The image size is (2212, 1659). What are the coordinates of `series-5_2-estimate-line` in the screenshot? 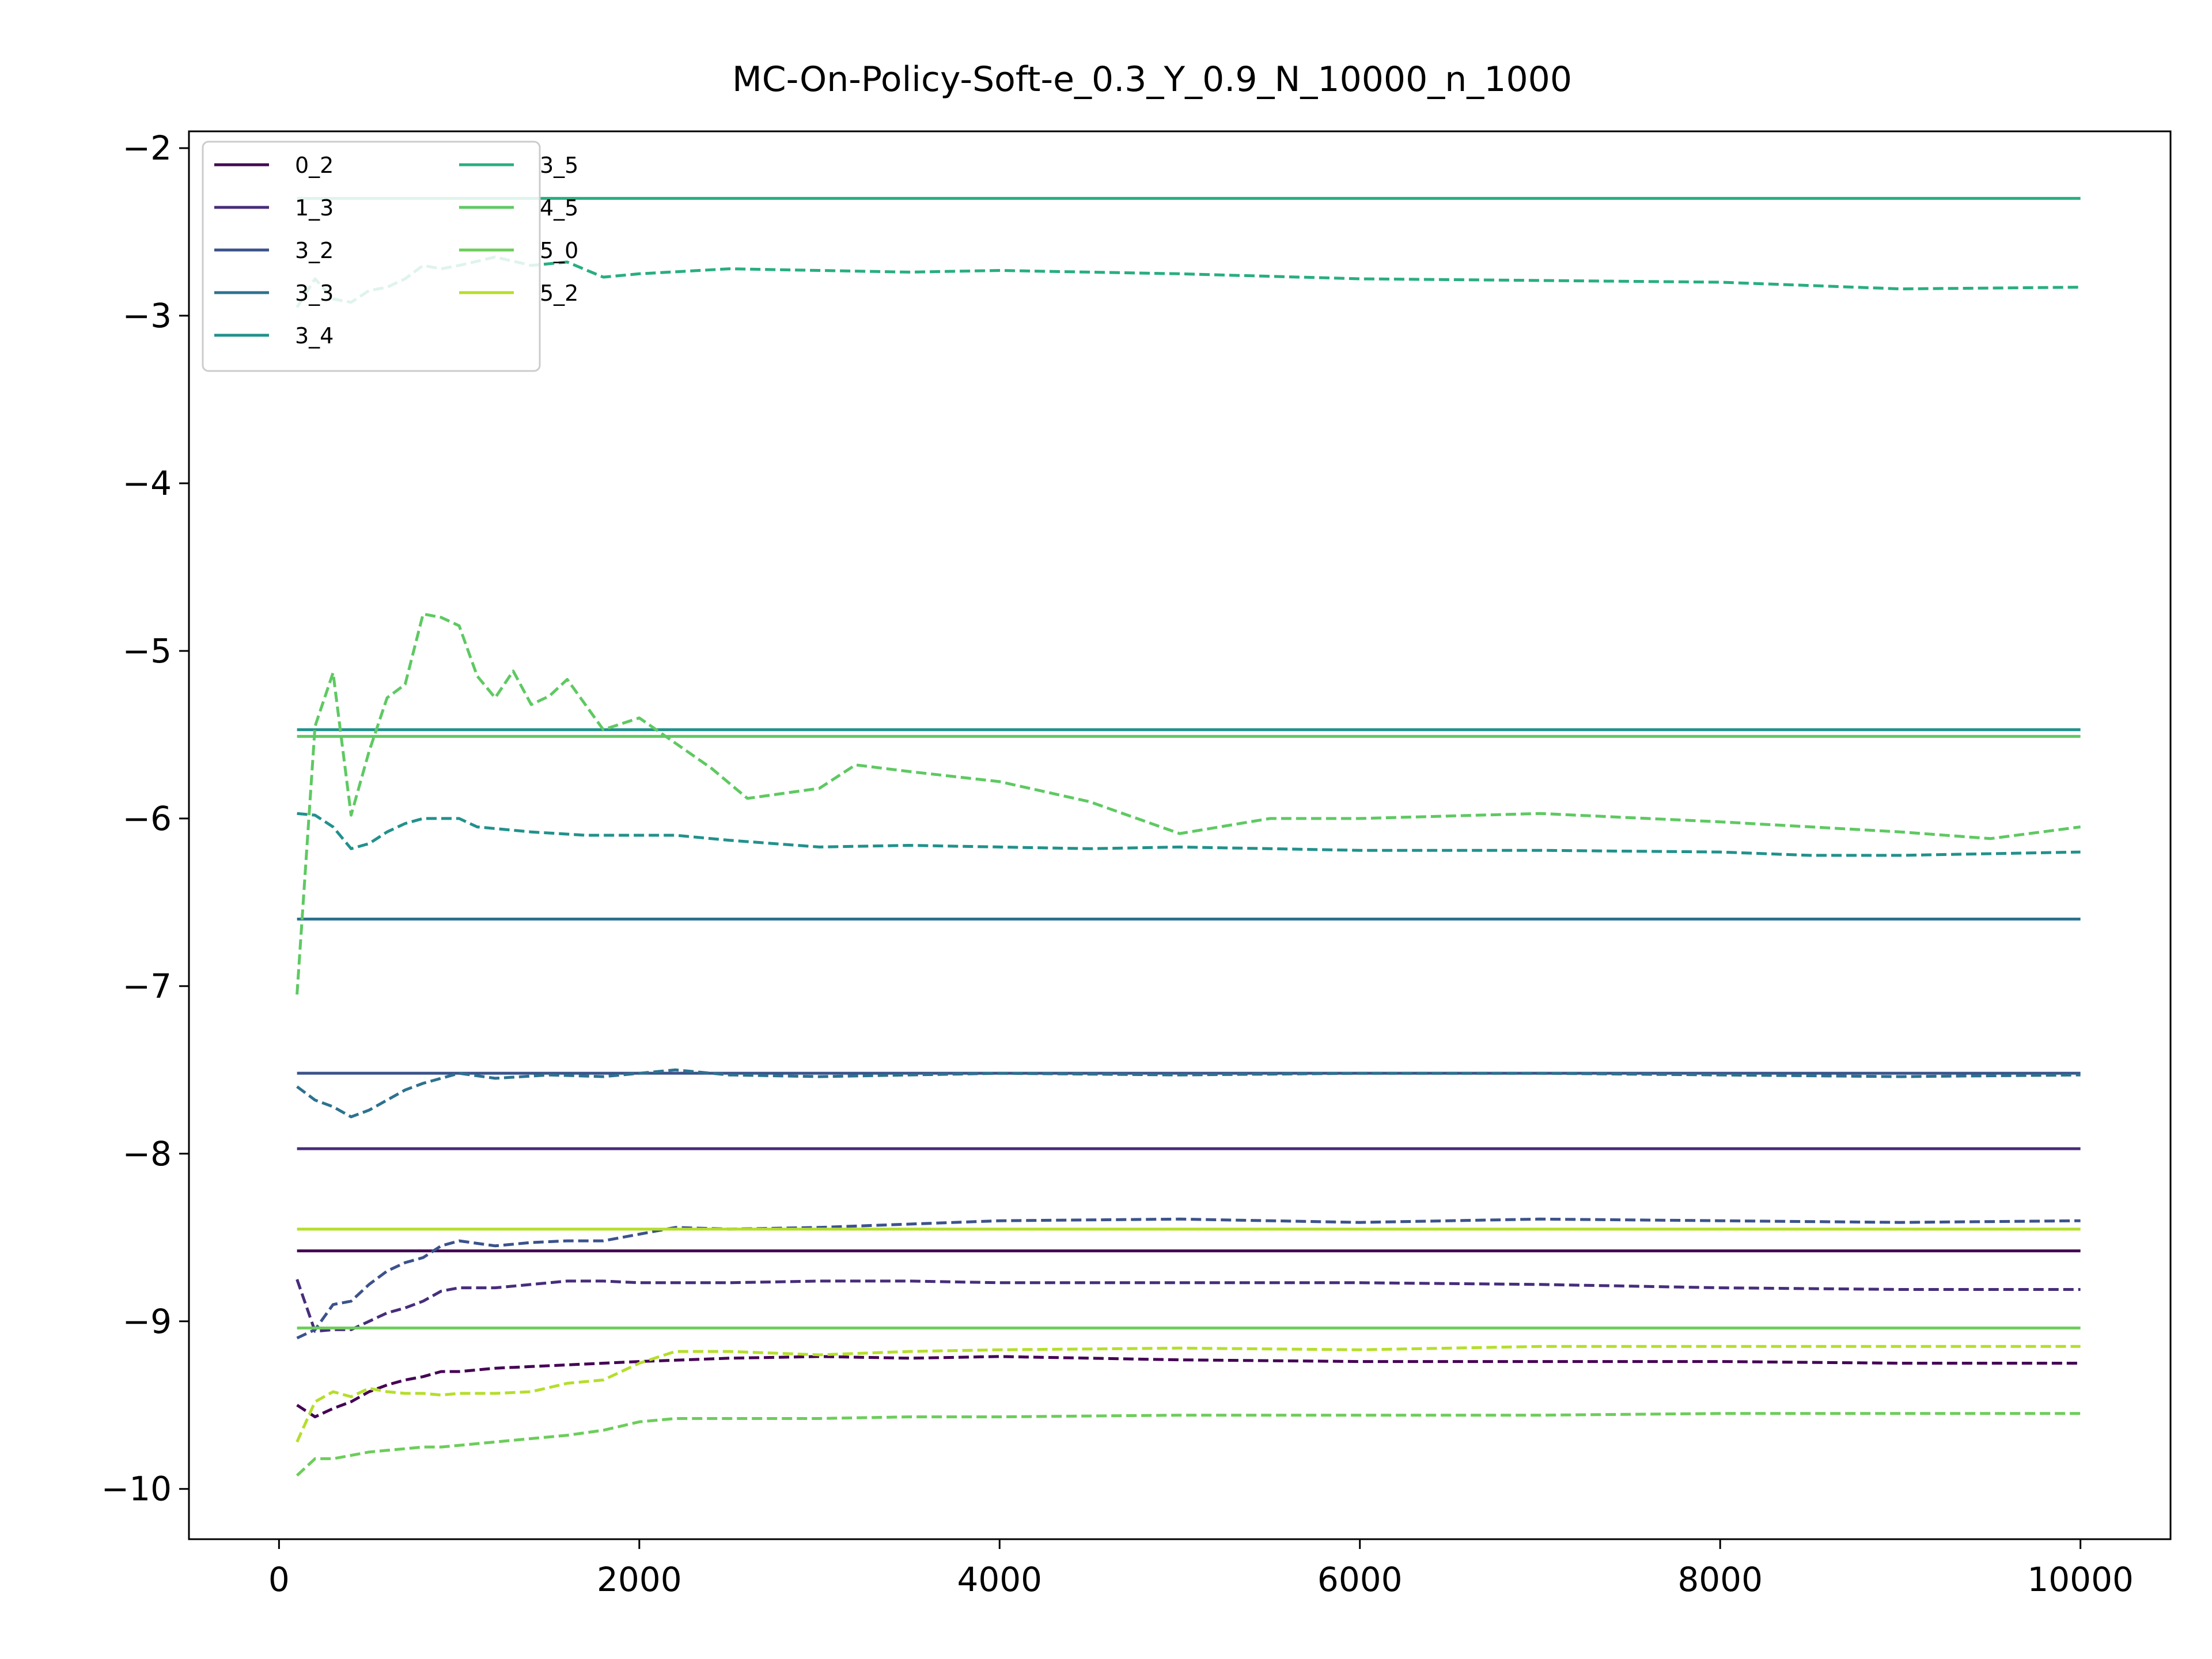 It's located at (1188, 1393).